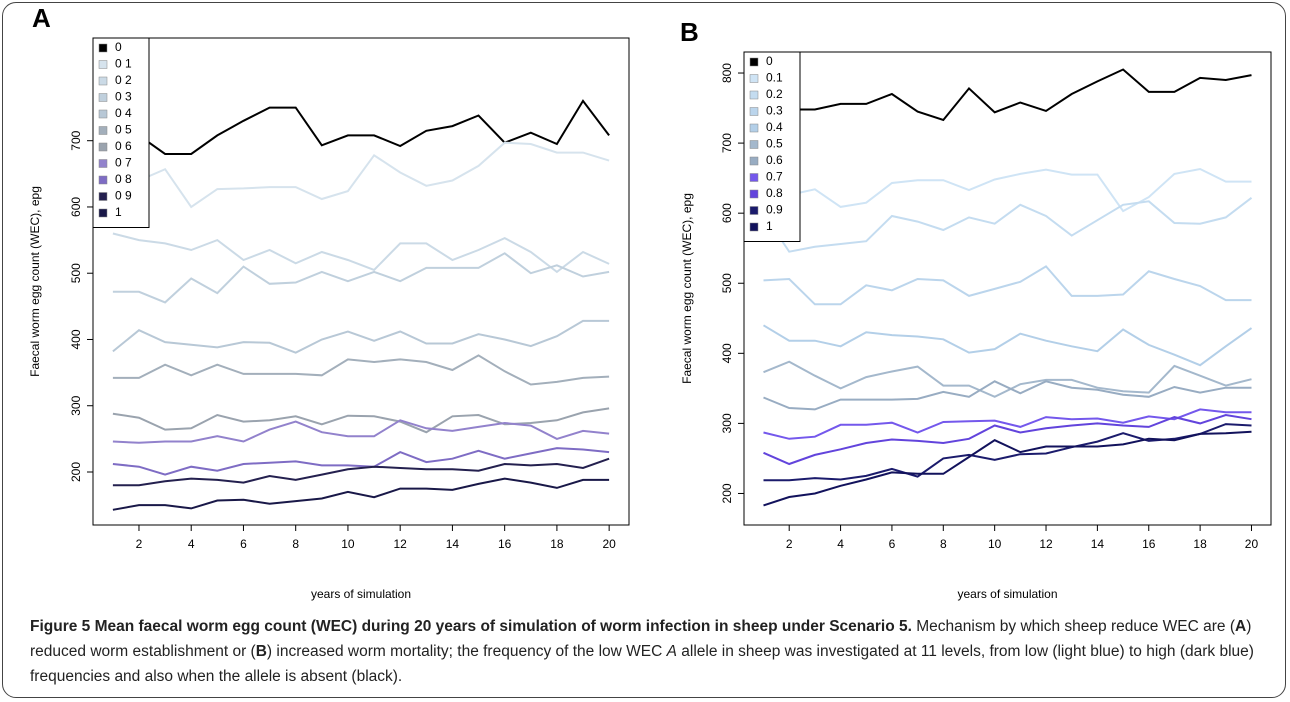  I want to click on legend-label: 0 7, so click(123, 163).